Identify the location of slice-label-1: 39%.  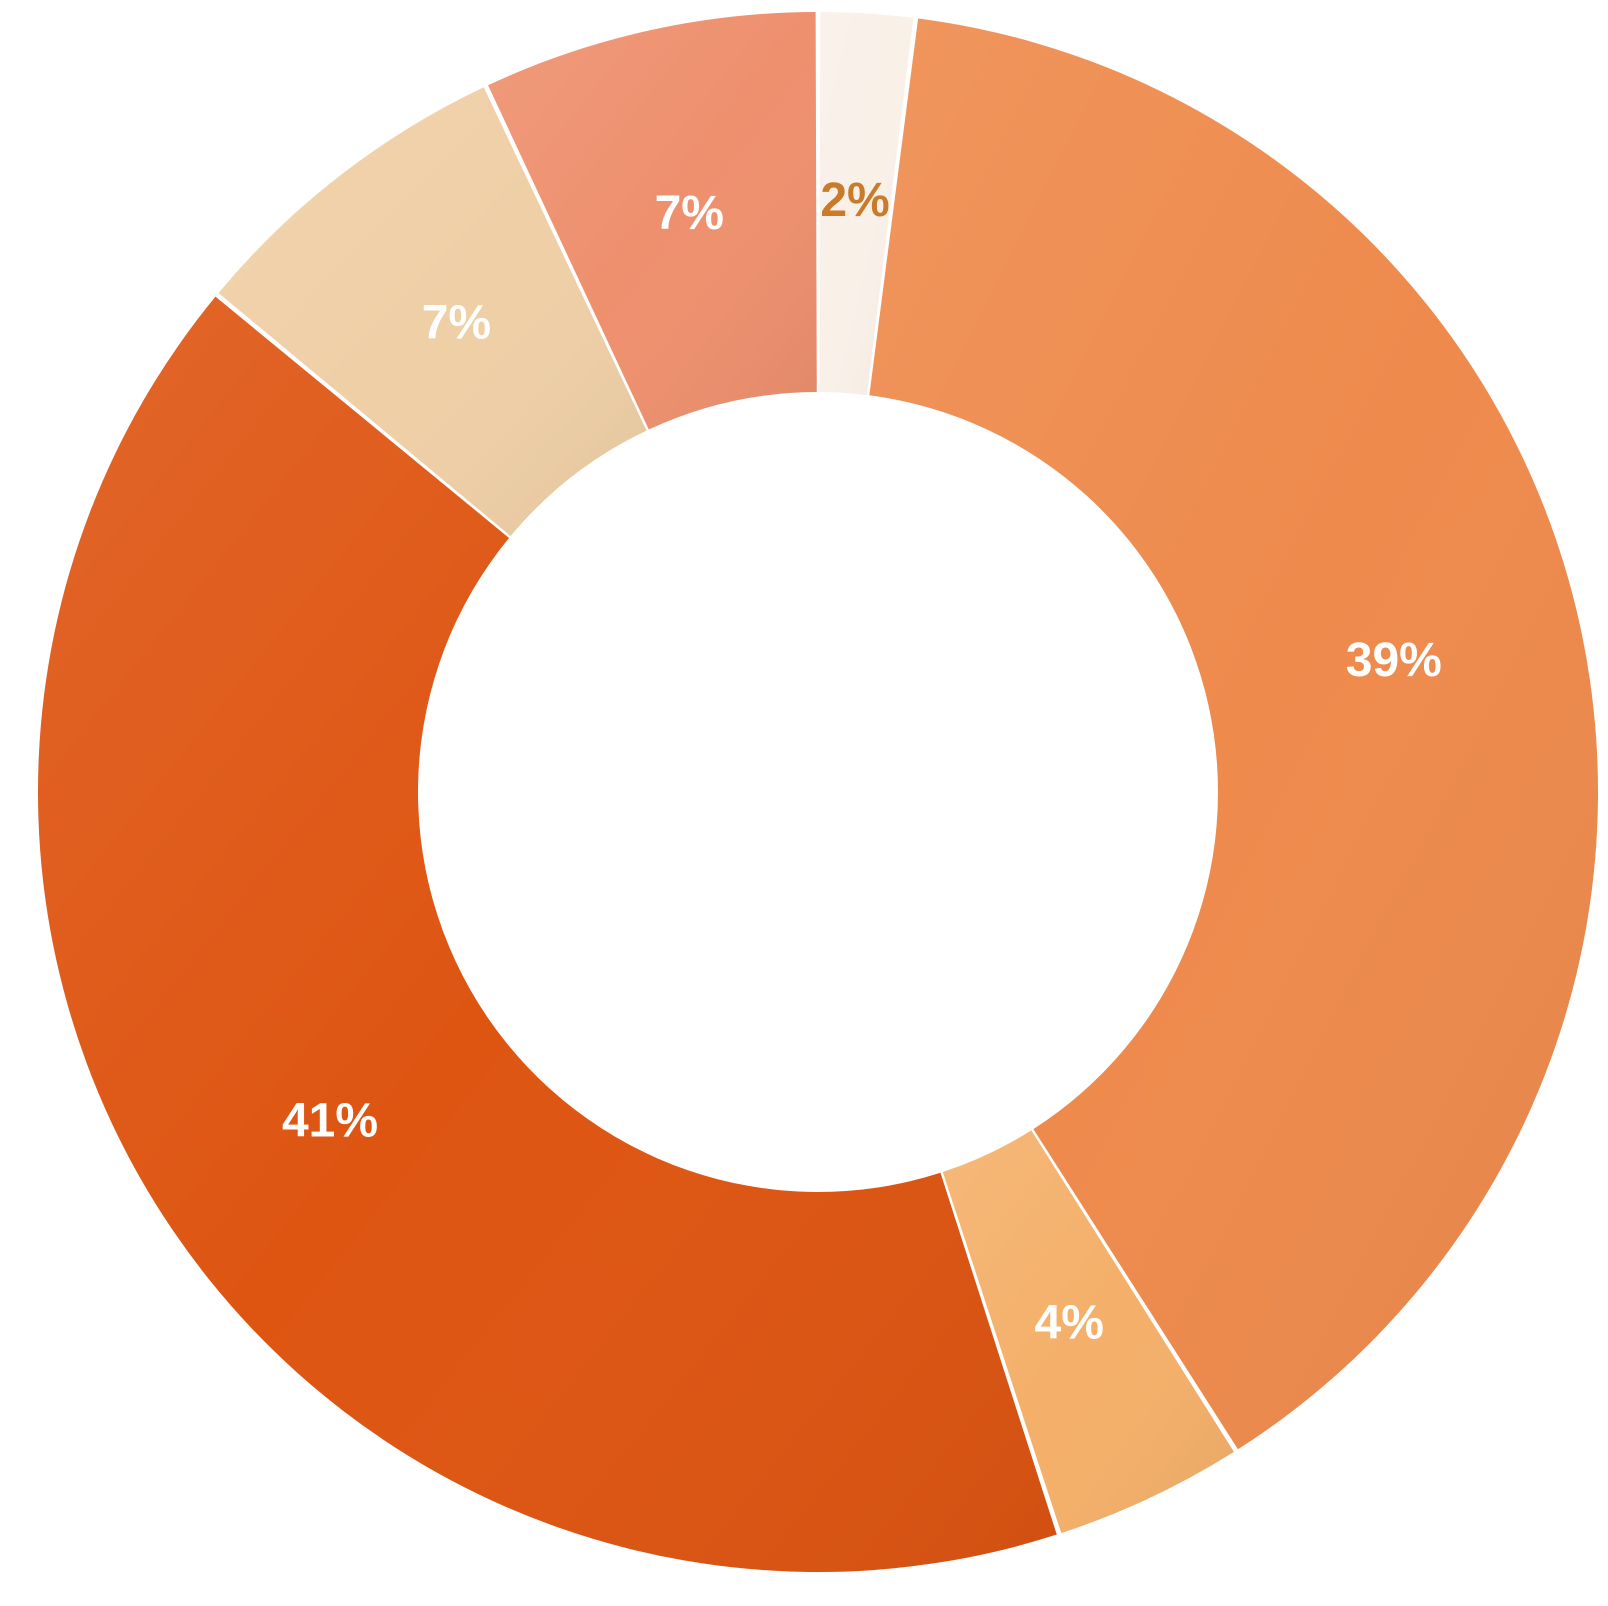
(1394, 660).